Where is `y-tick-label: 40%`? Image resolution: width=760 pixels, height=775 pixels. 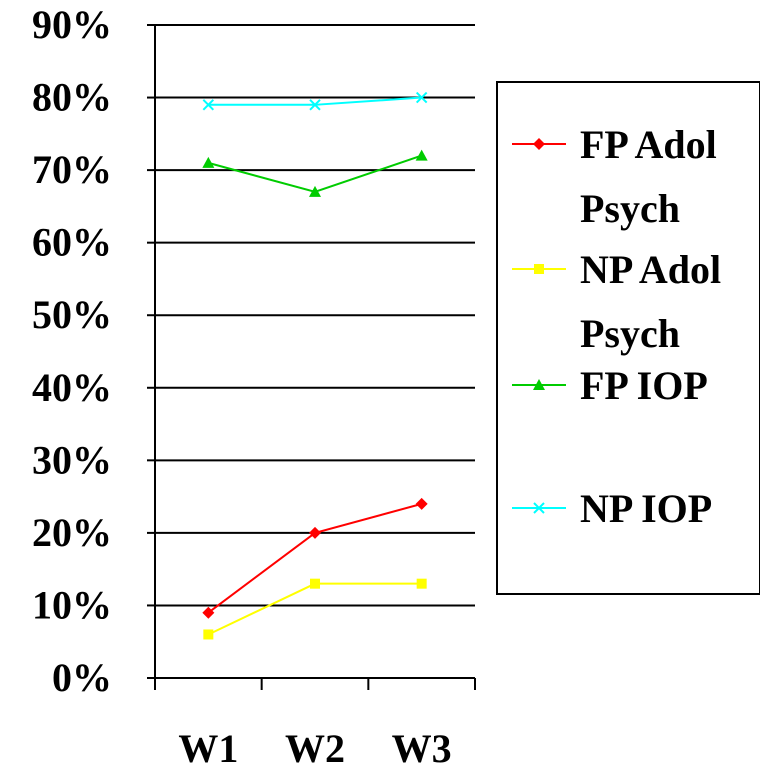 y-tick-label: 40% is located at coordinates (72, 387).